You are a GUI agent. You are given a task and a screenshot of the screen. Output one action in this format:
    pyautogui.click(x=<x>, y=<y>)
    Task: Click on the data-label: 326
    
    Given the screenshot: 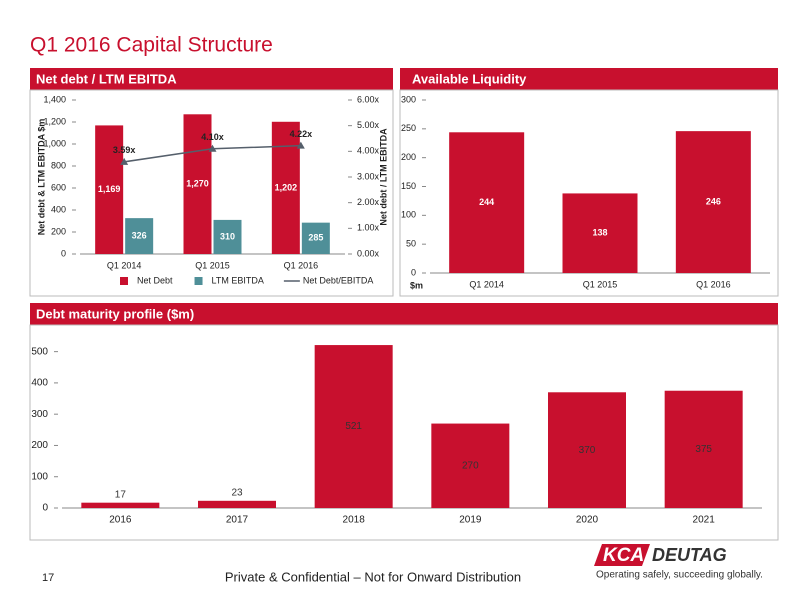 What is the action you would take?
    pyautogui.click(x=139, y=235)
    